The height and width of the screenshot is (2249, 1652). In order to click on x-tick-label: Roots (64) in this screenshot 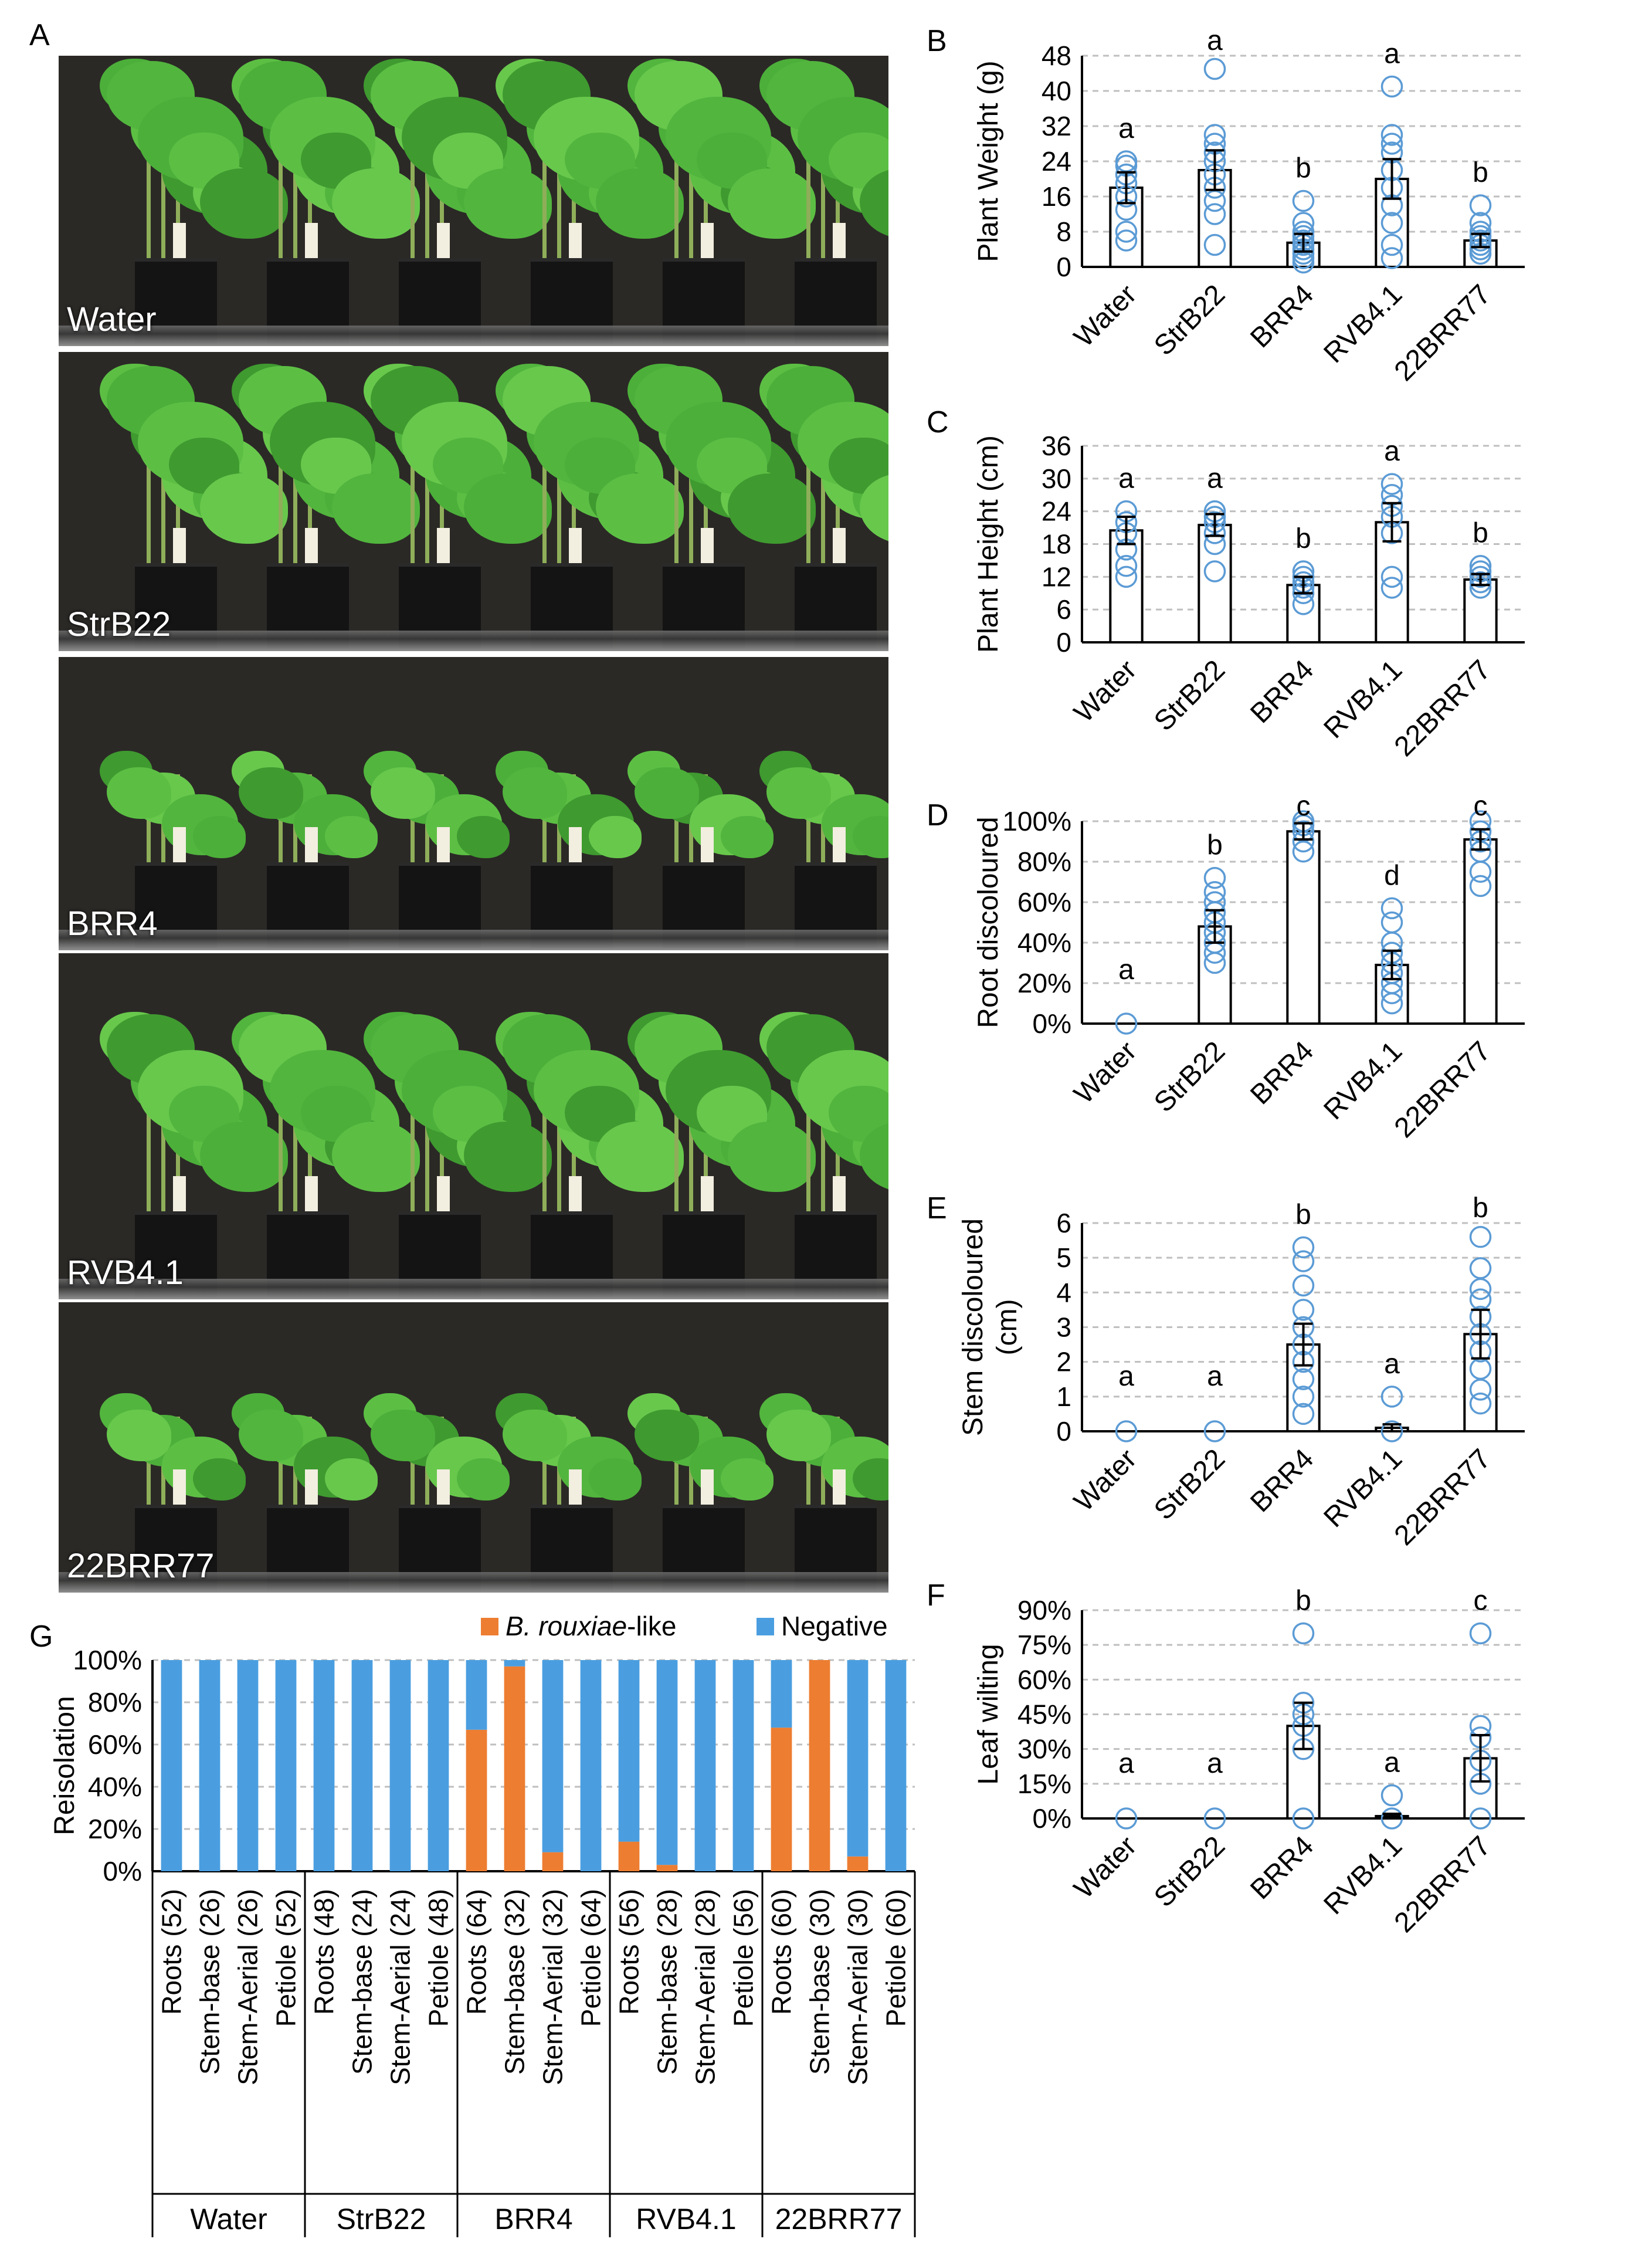, I will do `click(477, 1952)`.